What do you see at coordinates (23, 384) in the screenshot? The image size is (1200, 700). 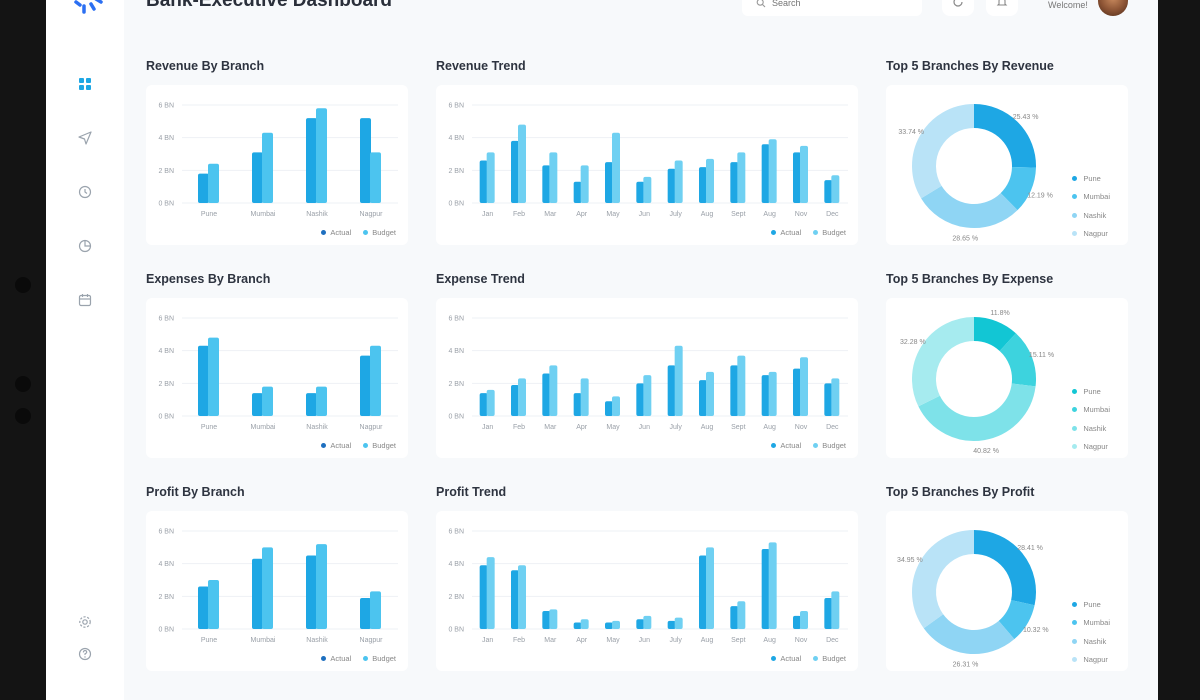 I see `camera-dot` at bounding box center [23, 384].